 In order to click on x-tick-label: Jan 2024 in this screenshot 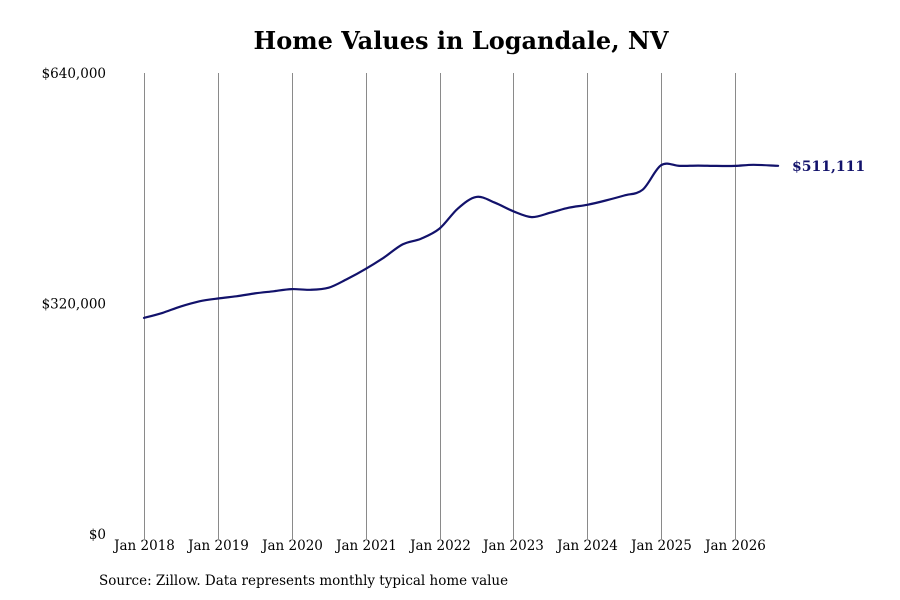, I will do `click(586, 546)`.